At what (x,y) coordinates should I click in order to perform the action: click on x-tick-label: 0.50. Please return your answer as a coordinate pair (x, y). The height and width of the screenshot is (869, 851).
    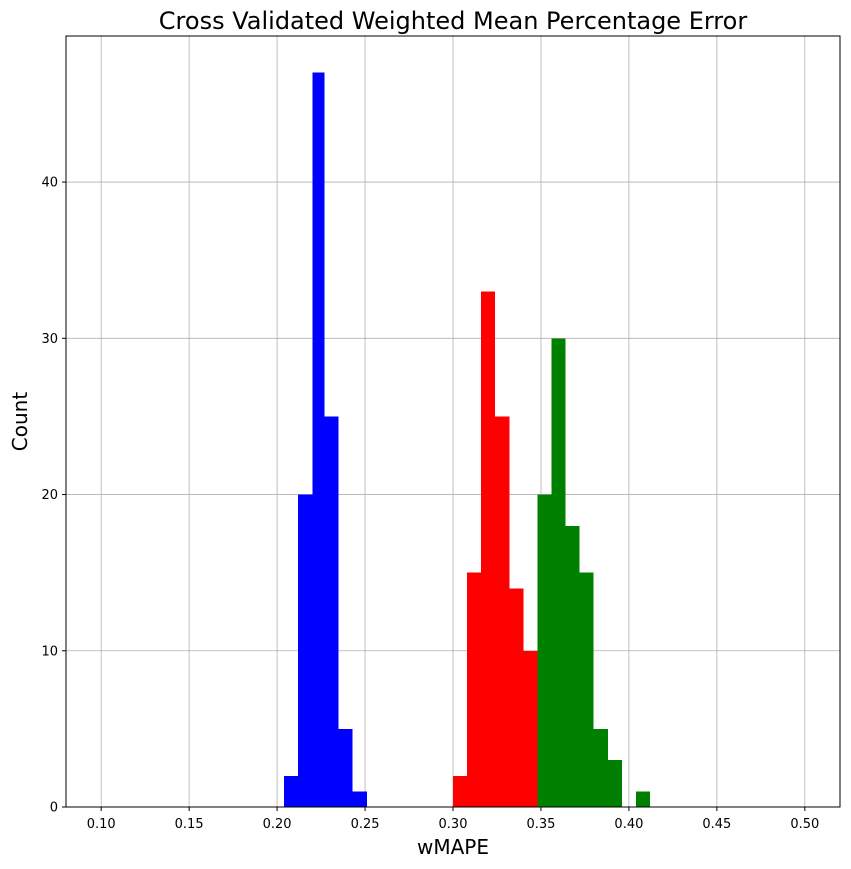
    Looking at the image, I should click on (804, 824).